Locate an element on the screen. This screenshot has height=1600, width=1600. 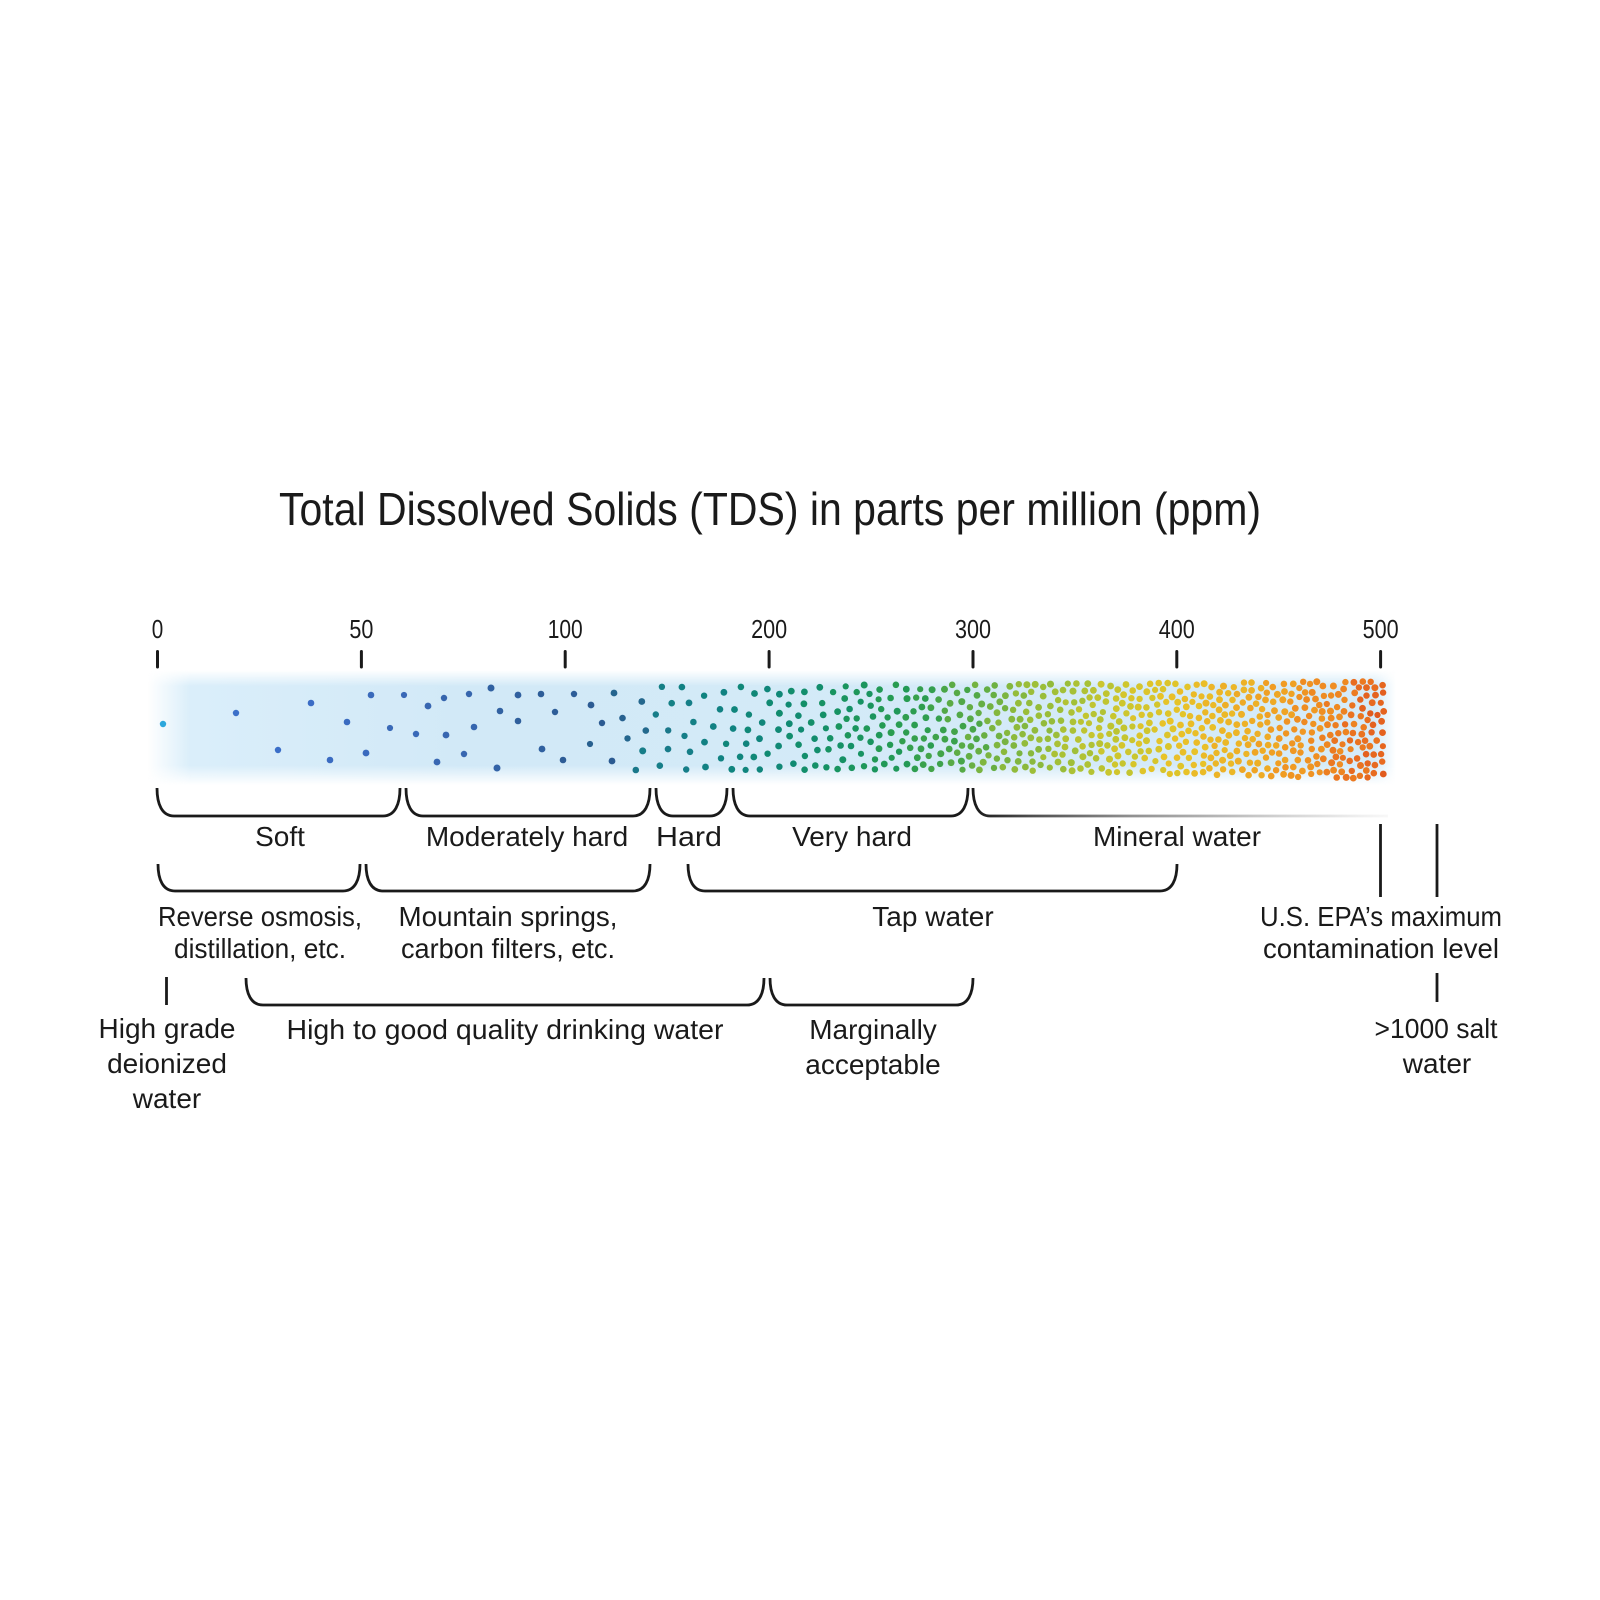
svg-text: Tap water is located at coordinates (932, 916).